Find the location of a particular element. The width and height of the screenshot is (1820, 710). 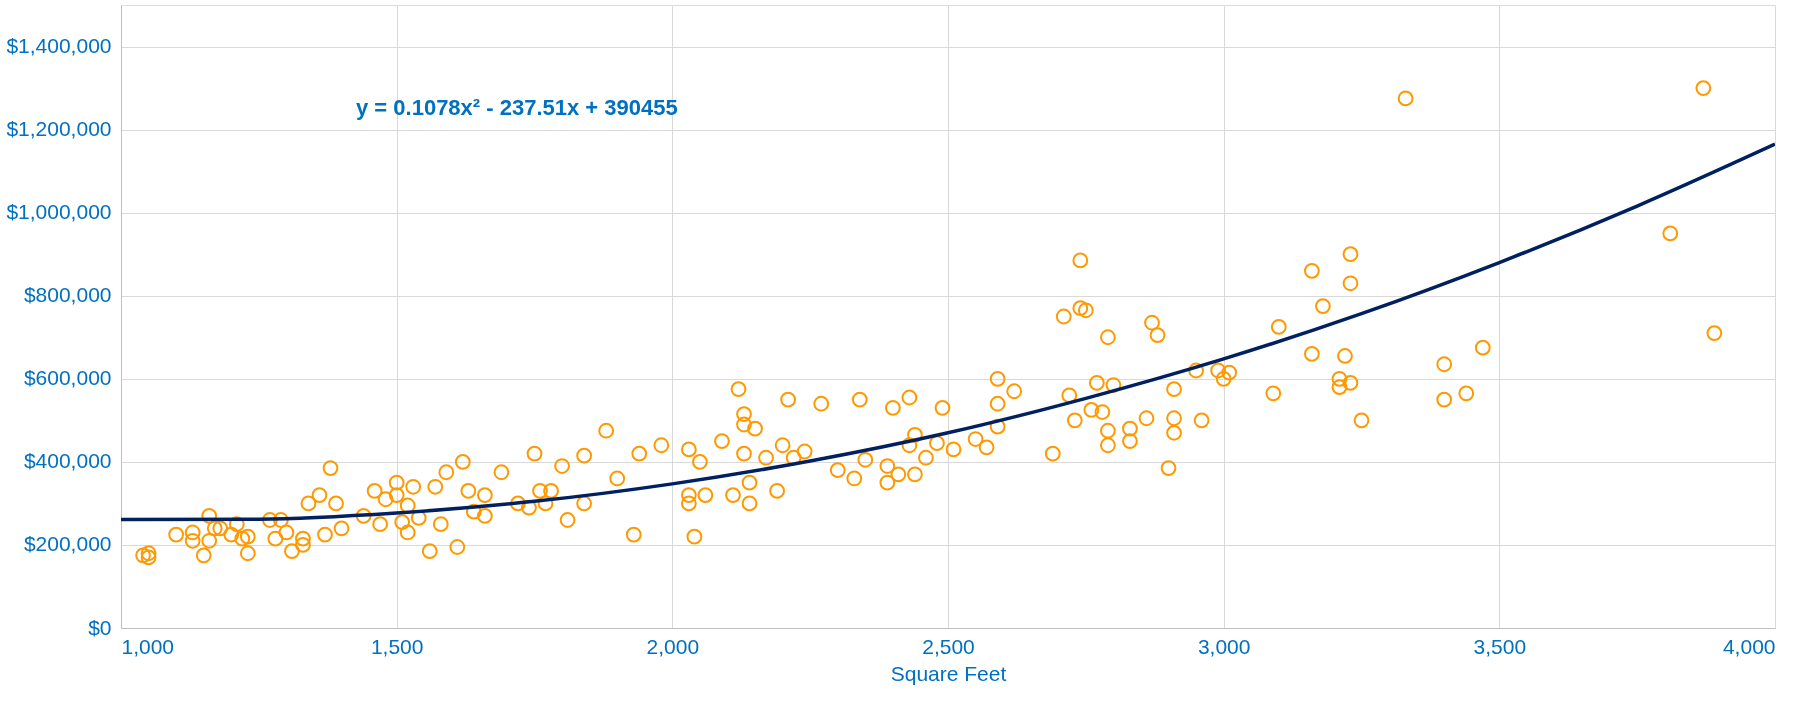

x-tick-label: 3,000 is located at coordinates (1224, 646).